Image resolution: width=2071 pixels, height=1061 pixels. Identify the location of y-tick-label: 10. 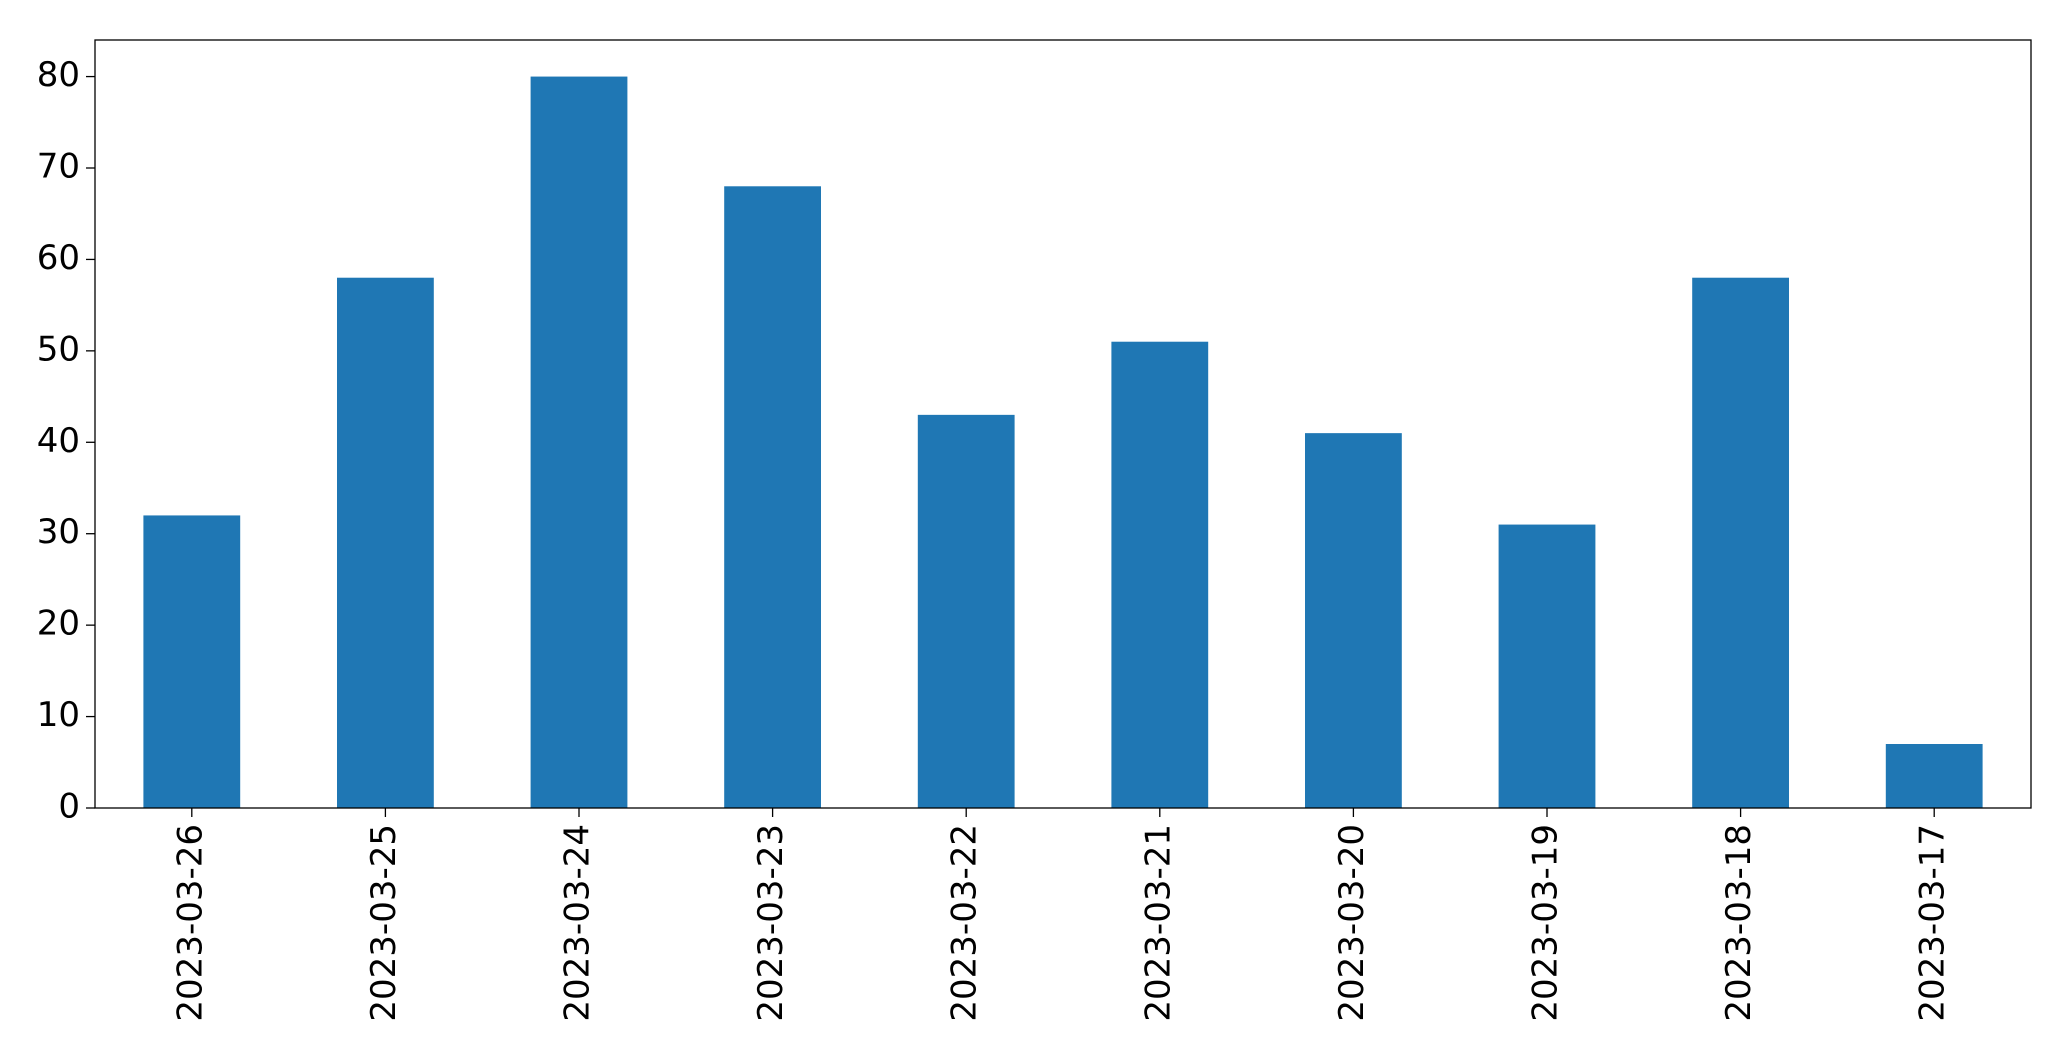
(58, 715).